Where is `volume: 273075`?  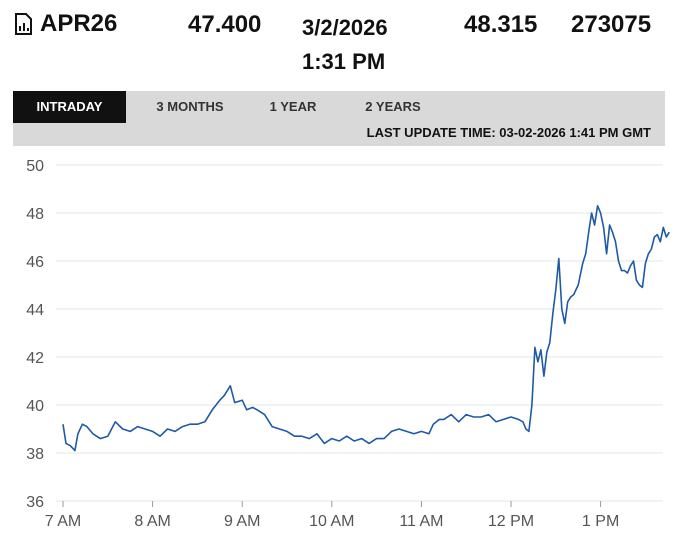
volume: 273075 is located at coordinates (611, 24).